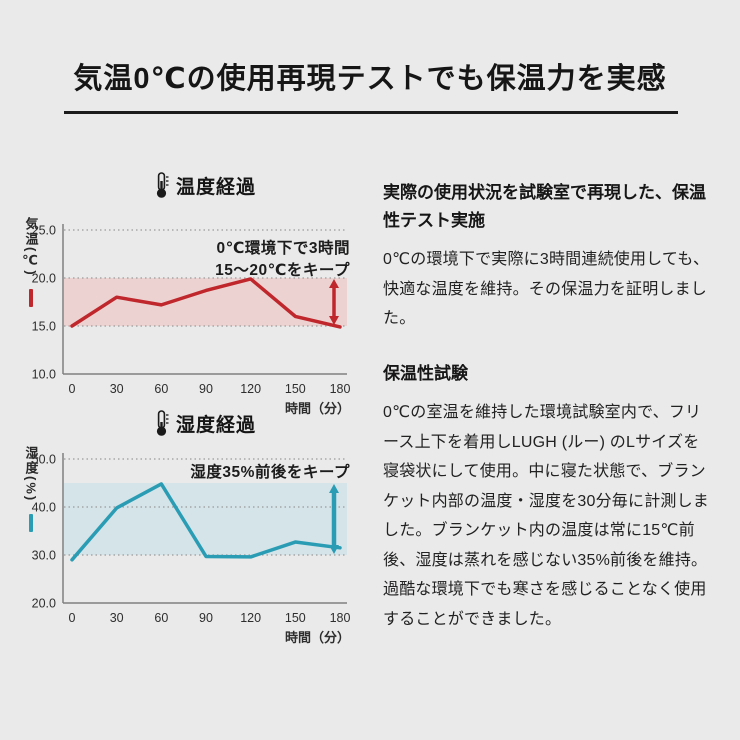 The height and width of the screenshot is (740, 740). What do you see at coordinates (44, 231) in the screenshot?
I see `y-tick-label: 25.0` at bounding box center [44, 231].